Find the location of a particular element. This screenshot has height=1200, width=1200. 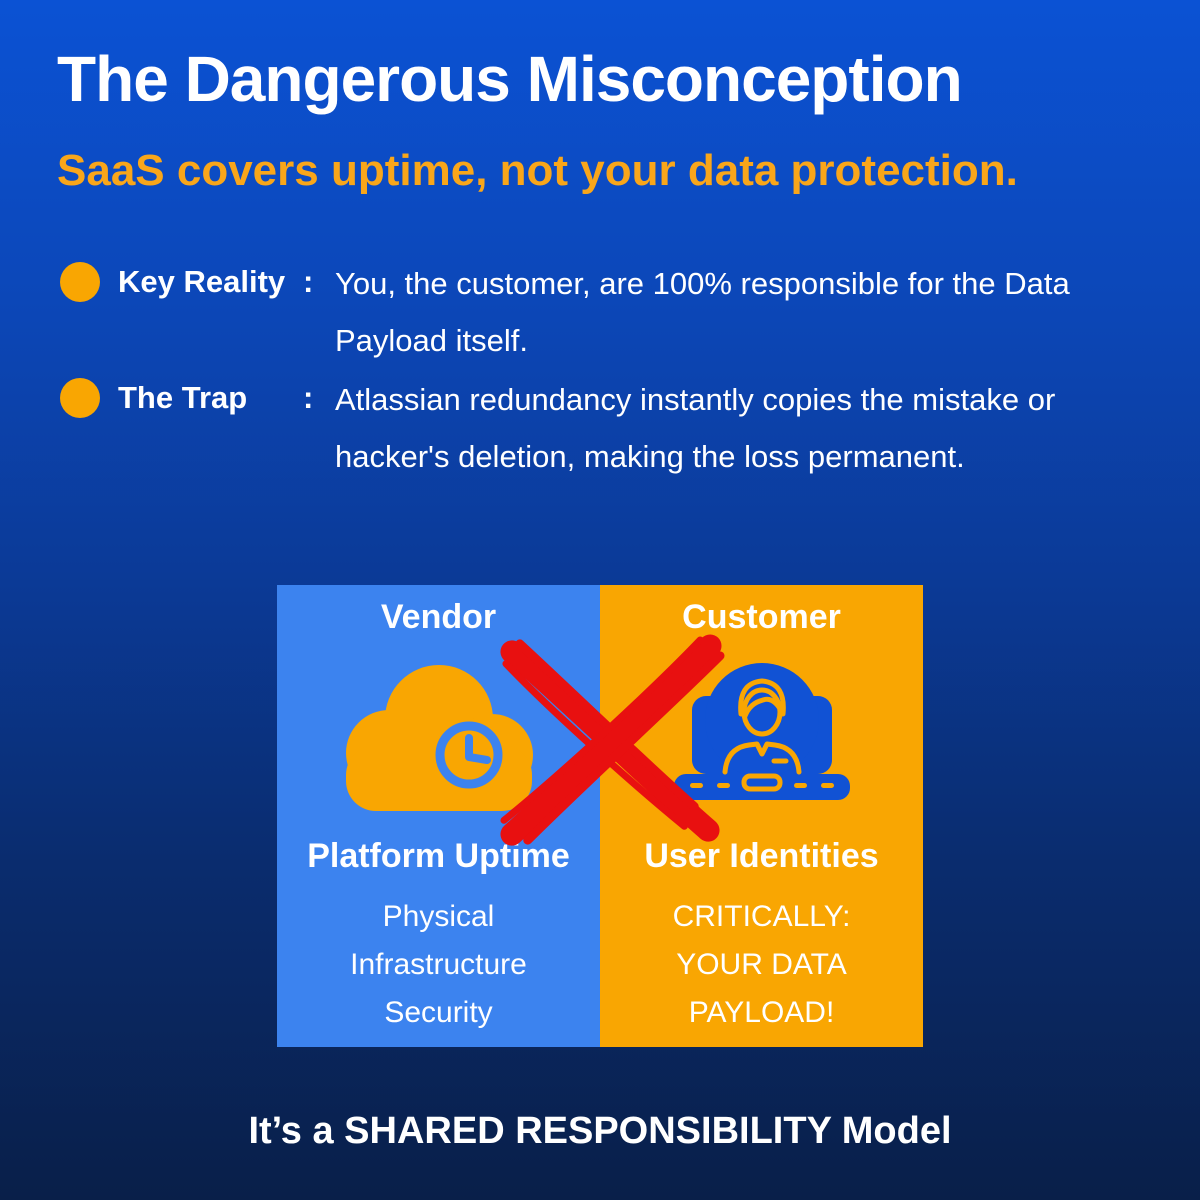

cloud-uptime-icon is located at coordinates (438, 737).